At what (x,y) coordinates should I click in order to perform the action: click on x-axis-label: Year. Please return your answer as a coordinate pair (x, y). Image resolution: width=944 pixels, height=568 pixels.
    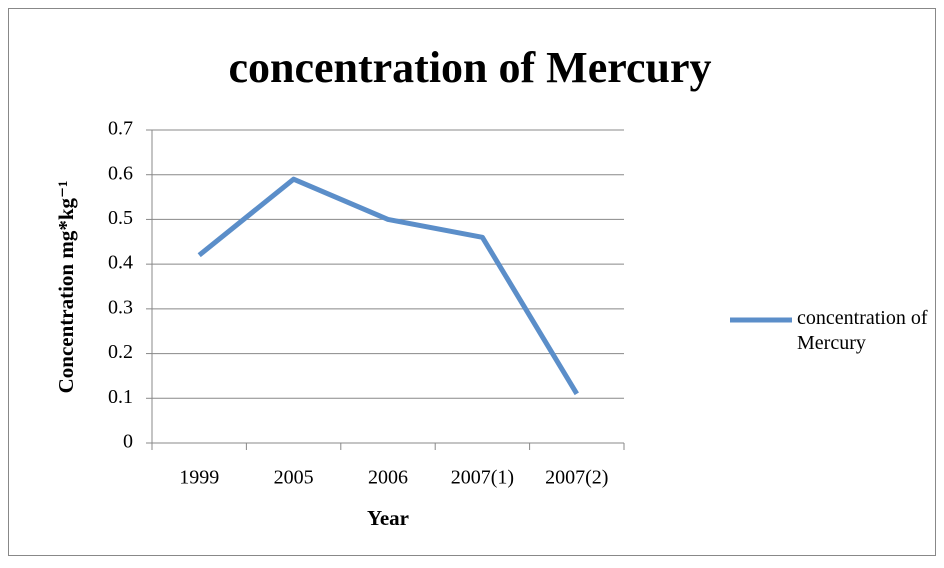
    Looking at the image, I should click on (388, 518).